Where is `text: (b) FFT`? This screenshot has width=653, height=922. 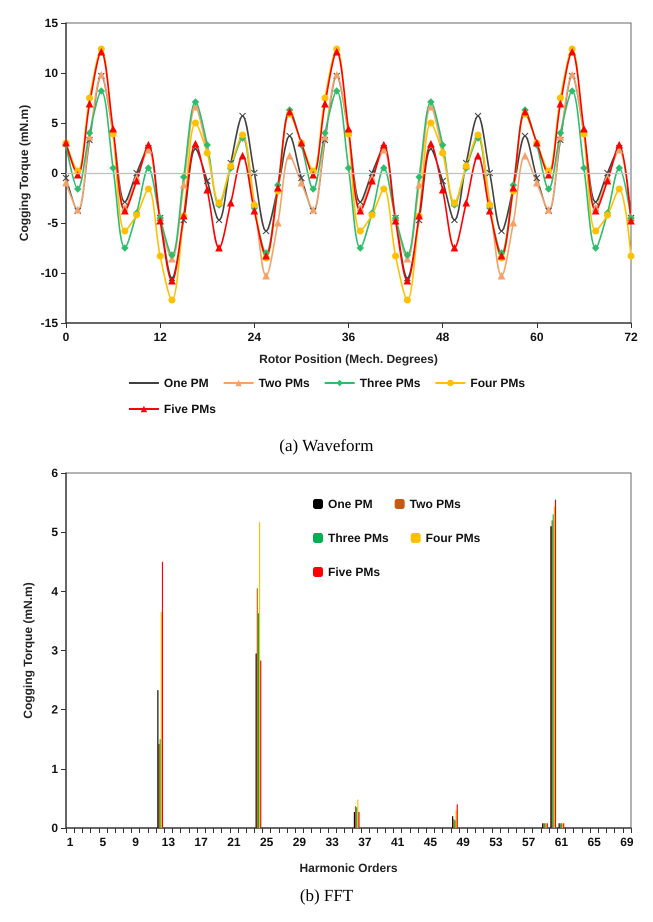 text: (b) FFT is located at coordinates (327, 895).